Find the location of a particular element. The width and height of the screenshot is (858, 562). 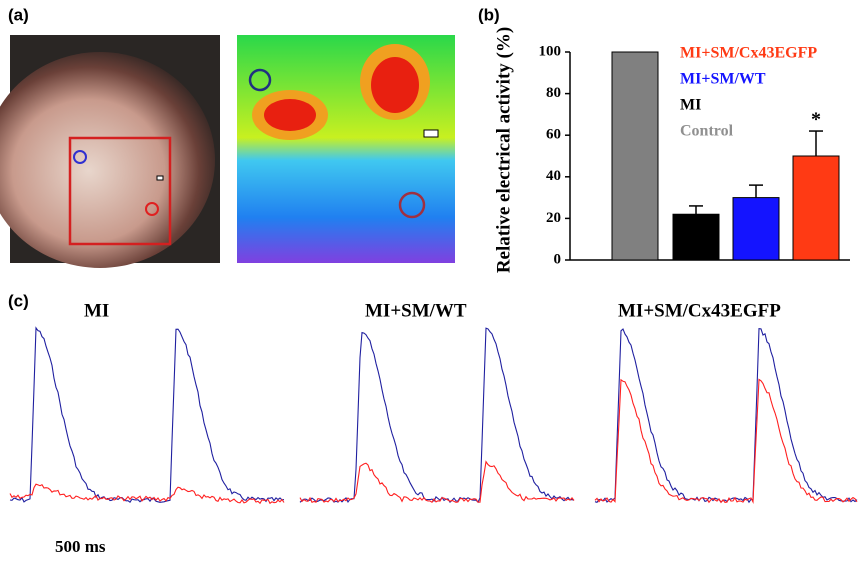

panel-label: (c) is located at coordinates (18, 300).